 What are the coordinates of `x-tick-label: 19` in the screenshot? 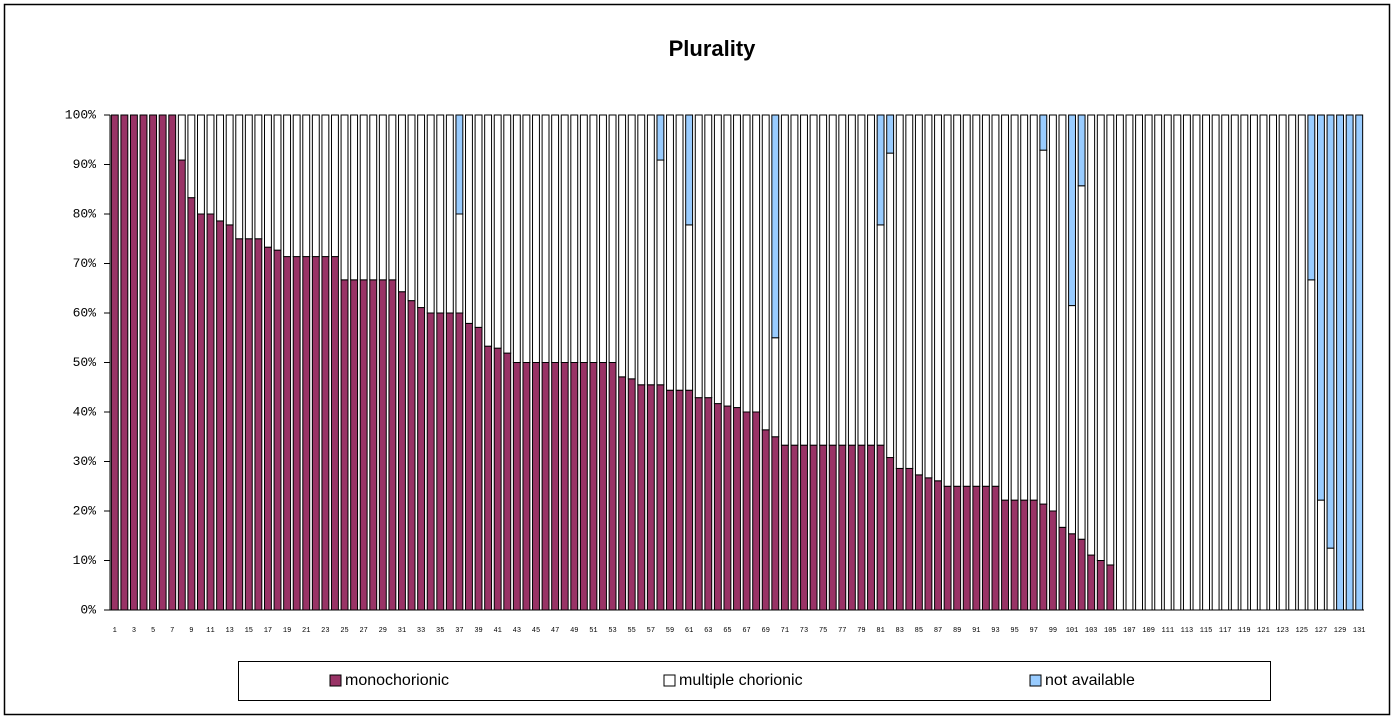 It's located at (287, 631).